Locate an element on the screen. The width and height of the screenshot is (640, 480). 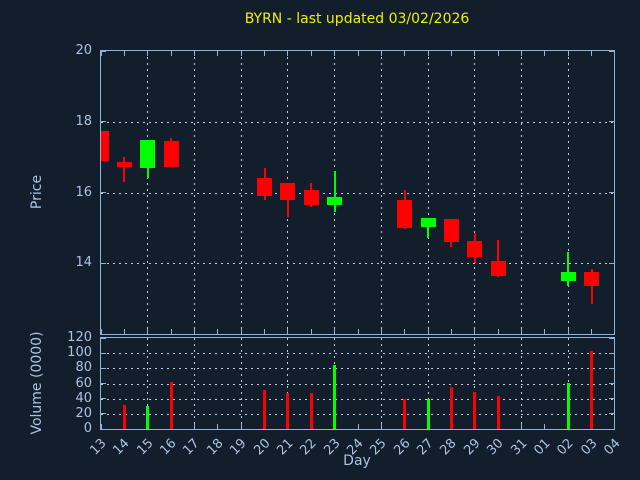
volume-tick-label-120: 120 is located at coordinates (79, 337).